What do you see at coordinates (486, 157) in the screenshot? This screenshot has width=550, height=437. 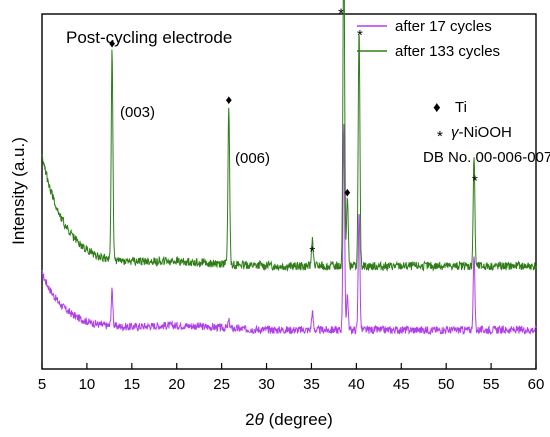 I see `db-number: DB No. 00-006-0075` at bounding box center [486, 157].